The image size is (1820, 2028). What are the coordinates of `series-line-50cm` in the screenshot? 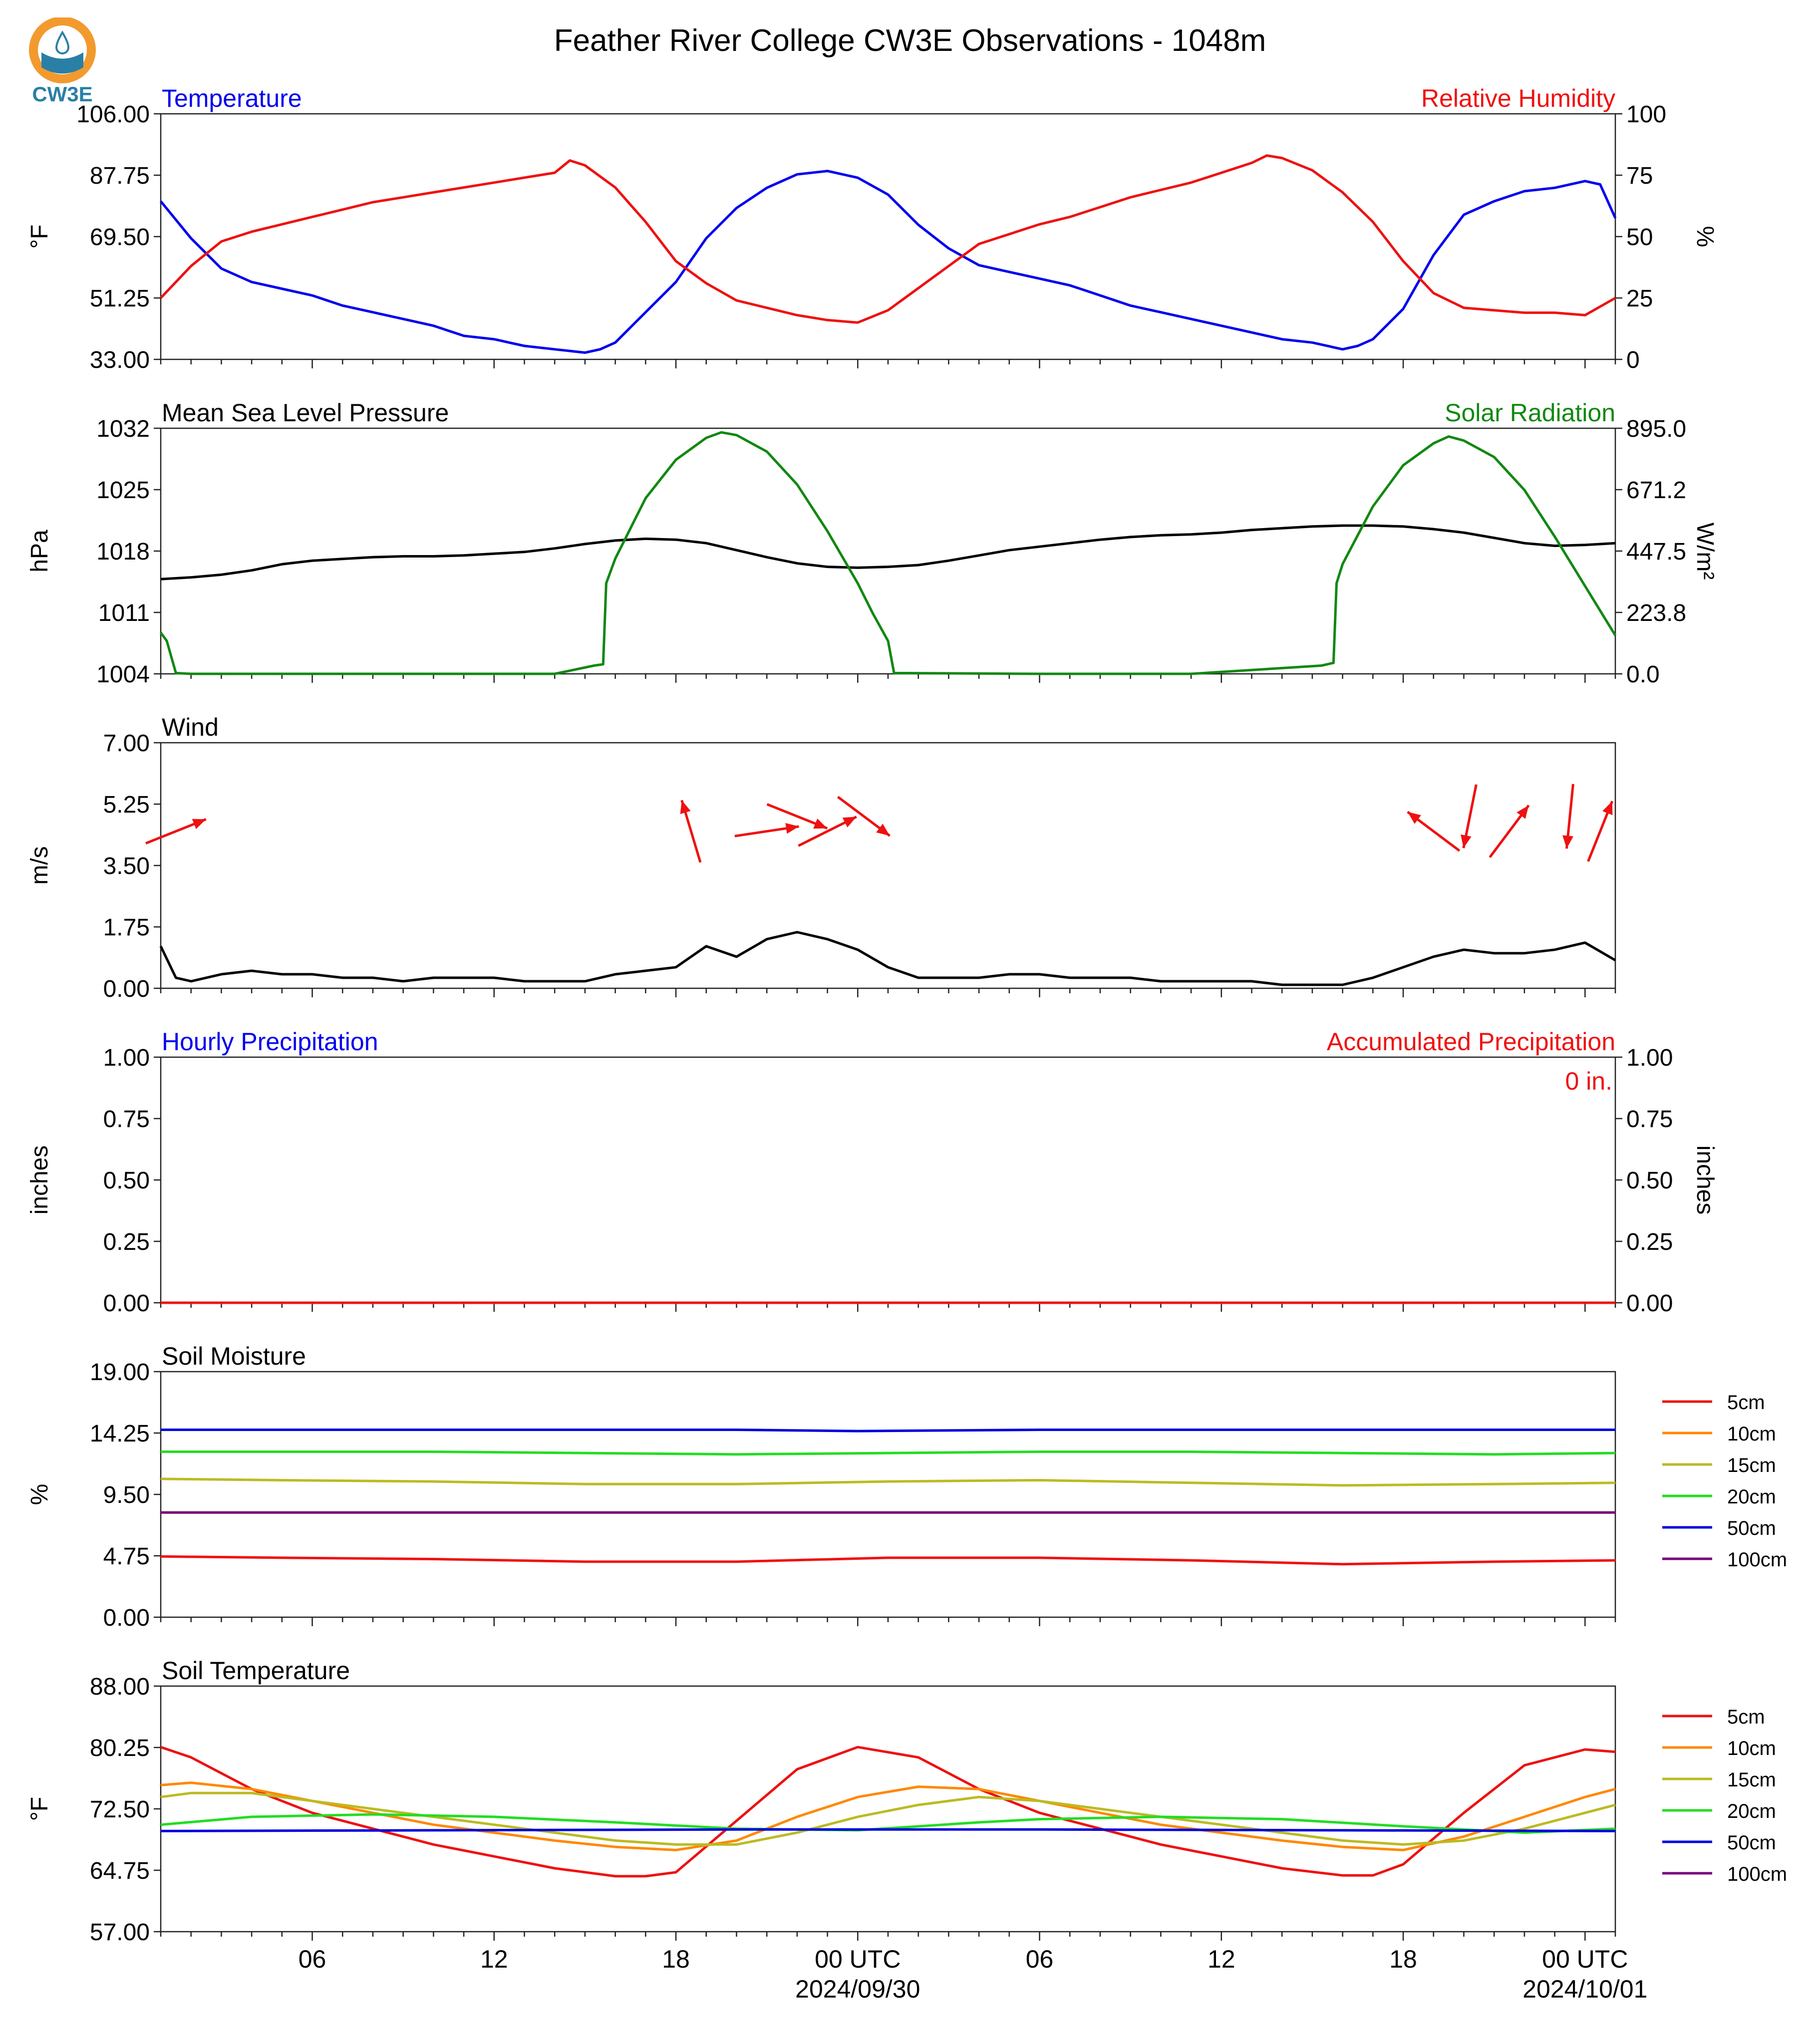 It's located at (888, 1431).